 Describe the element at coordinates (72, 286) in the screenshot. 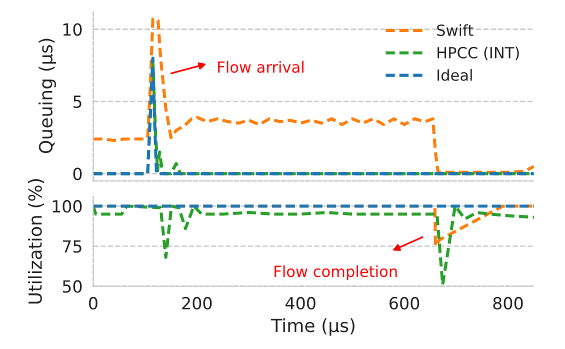

I see `y-tick-label: 50` at that location.